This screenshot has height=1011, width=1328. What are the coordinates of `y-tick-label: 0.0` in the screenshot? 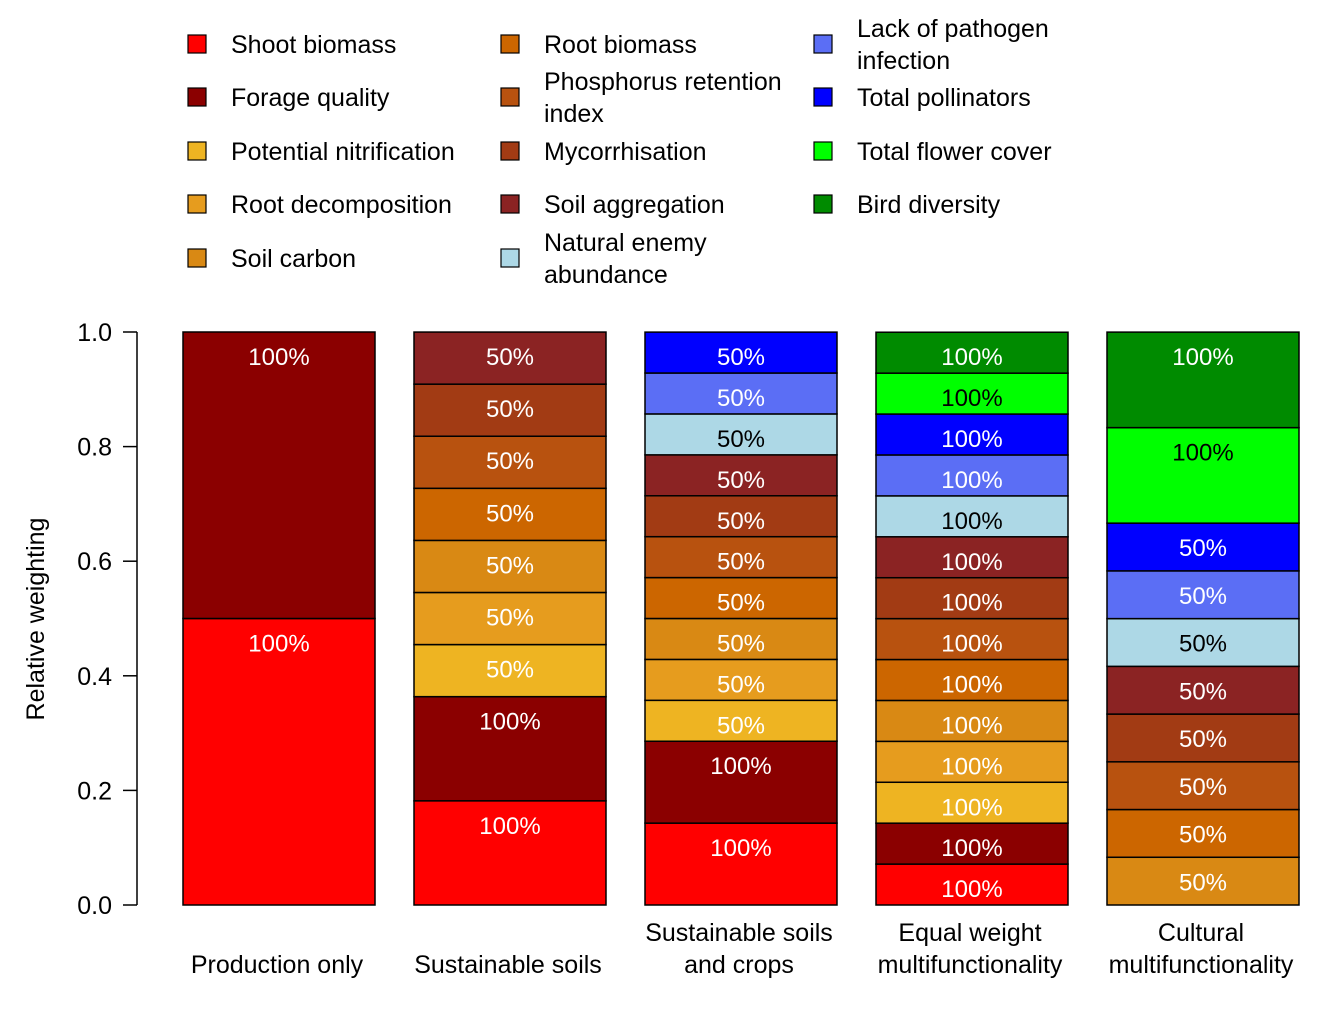 It's located at (94, 906).